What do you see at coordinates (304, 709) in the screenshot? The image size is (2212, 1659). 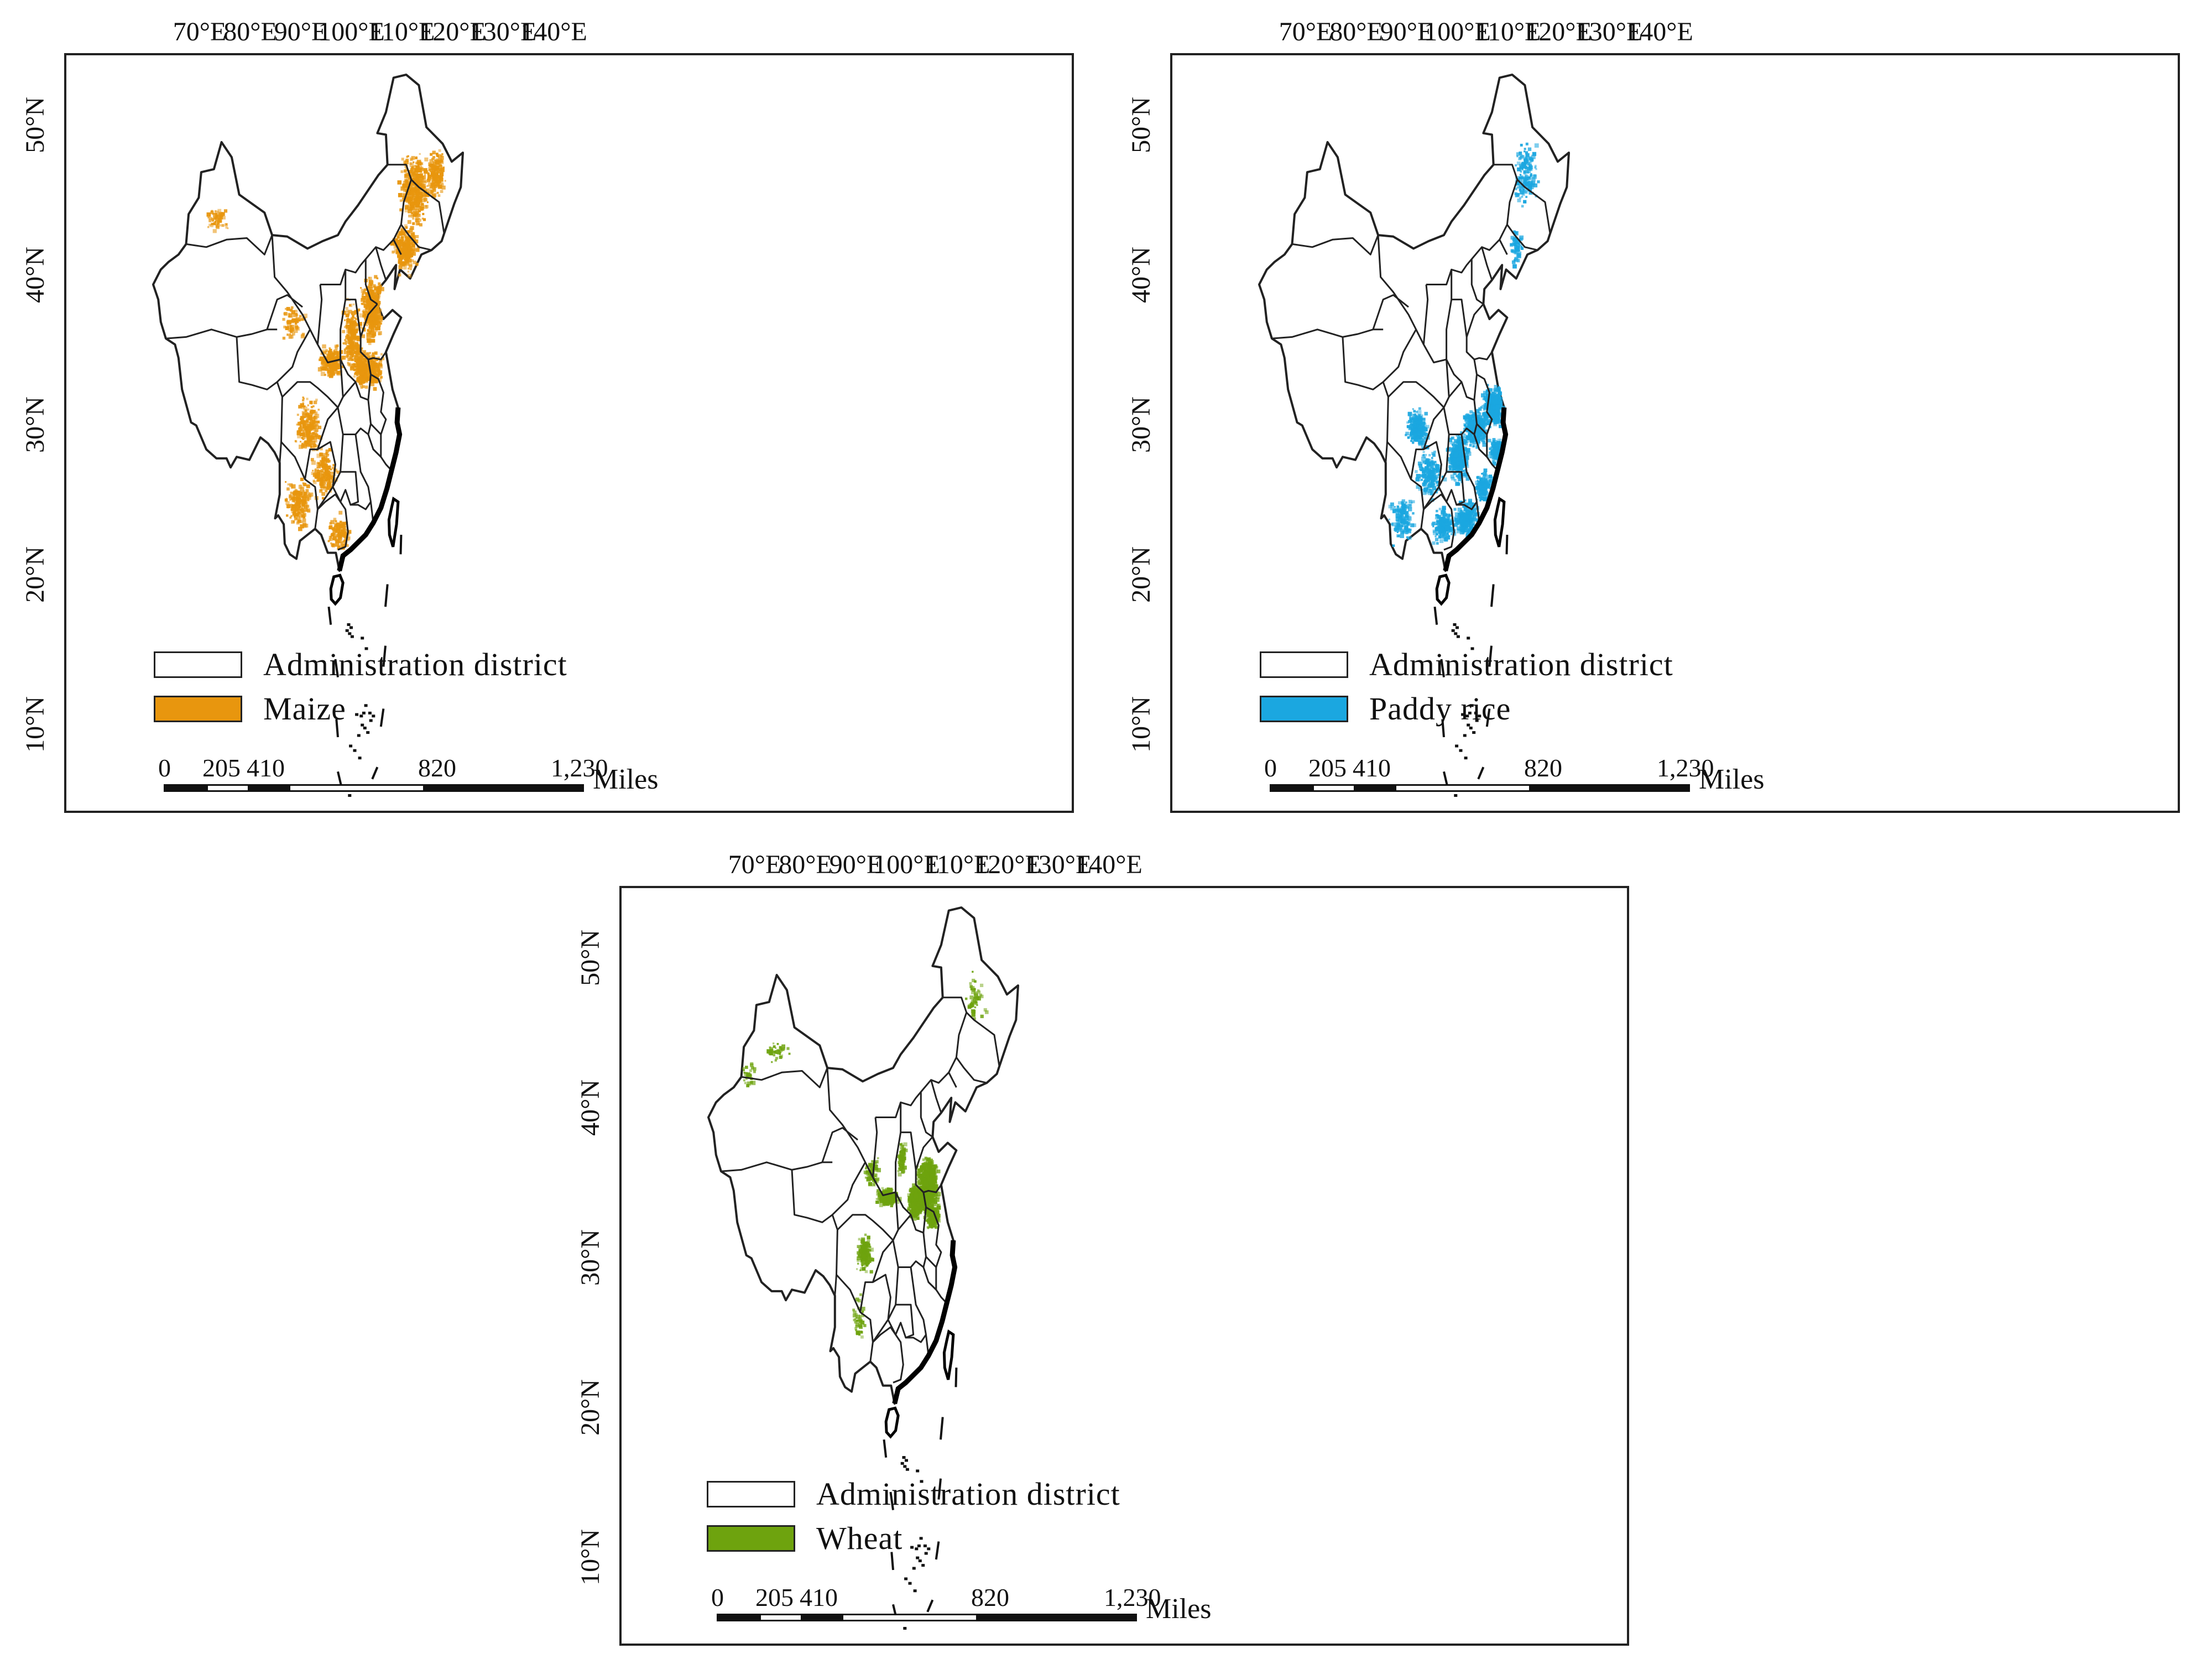 I see `maize-legend-label: Maize` at bounding box center [304, 709].